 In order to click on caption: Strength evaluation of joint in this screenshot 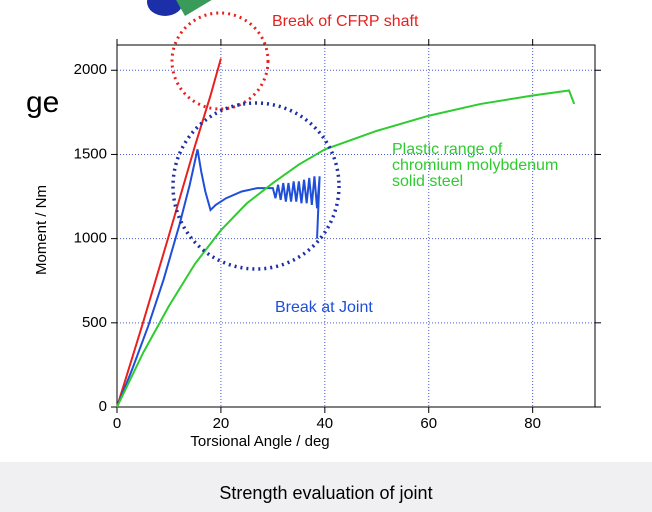, I will do `click(325, 493)`.